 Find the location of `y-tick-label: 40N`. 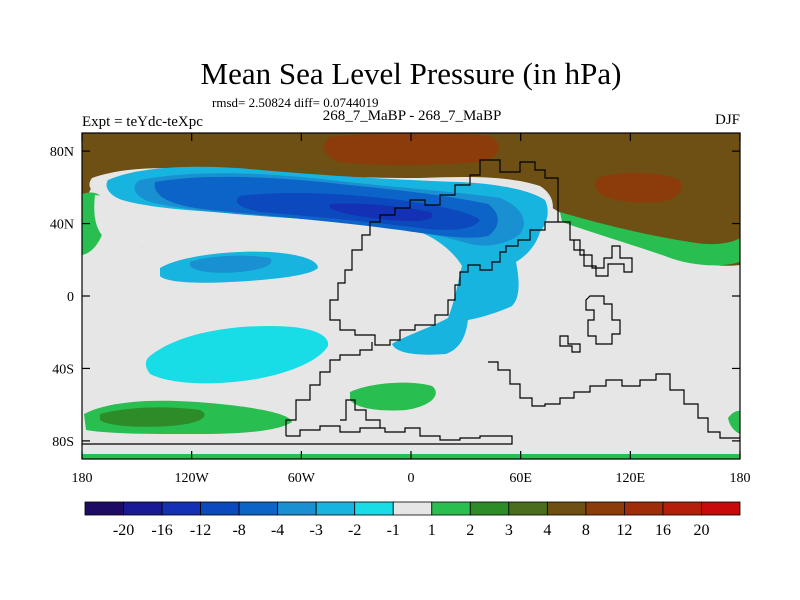

y-tick-label: 40N is located at coordinates (62, 225).